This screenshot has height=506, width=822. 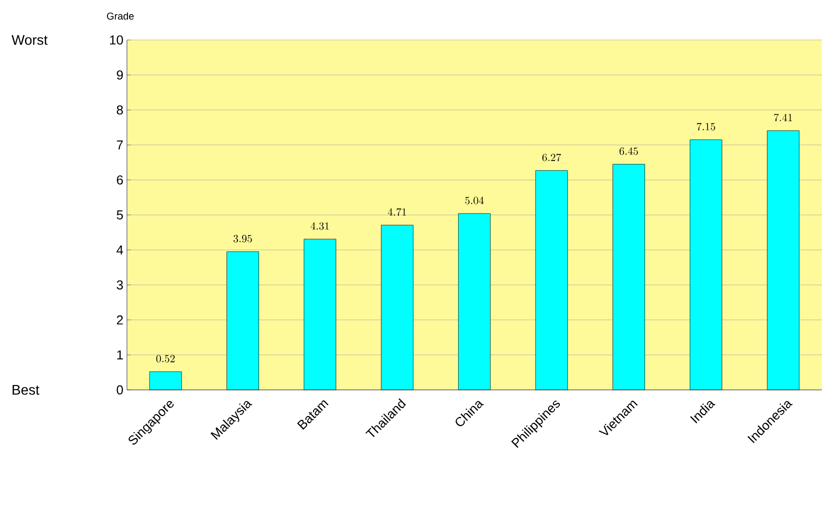 What do you see at coordinates (706, 126) in the screenshot?
I see `data-label: 7. 15` at bounding box center [706, 126].